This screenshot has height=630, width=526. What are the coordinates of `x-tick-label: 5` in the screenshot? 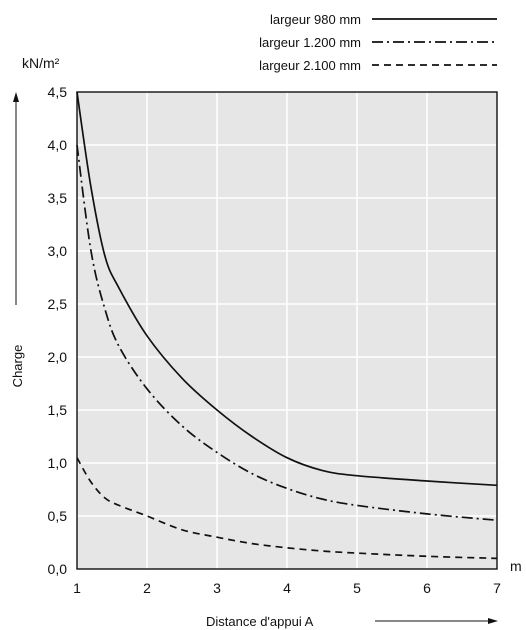 It's located at (357, 588).